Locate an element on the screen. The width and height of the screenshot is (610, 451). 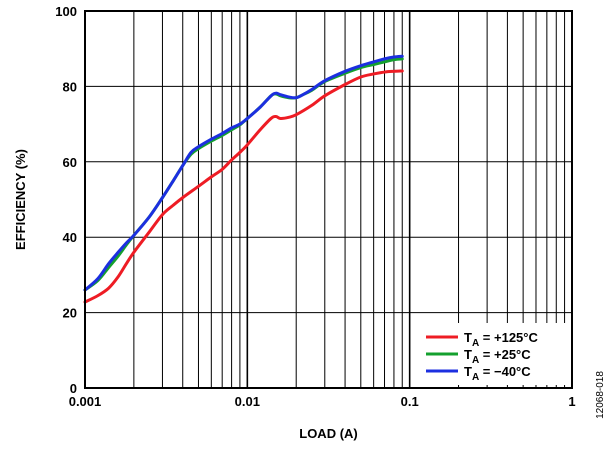
legend-entry: TA = −40°C is located at coordinates (497, 373).